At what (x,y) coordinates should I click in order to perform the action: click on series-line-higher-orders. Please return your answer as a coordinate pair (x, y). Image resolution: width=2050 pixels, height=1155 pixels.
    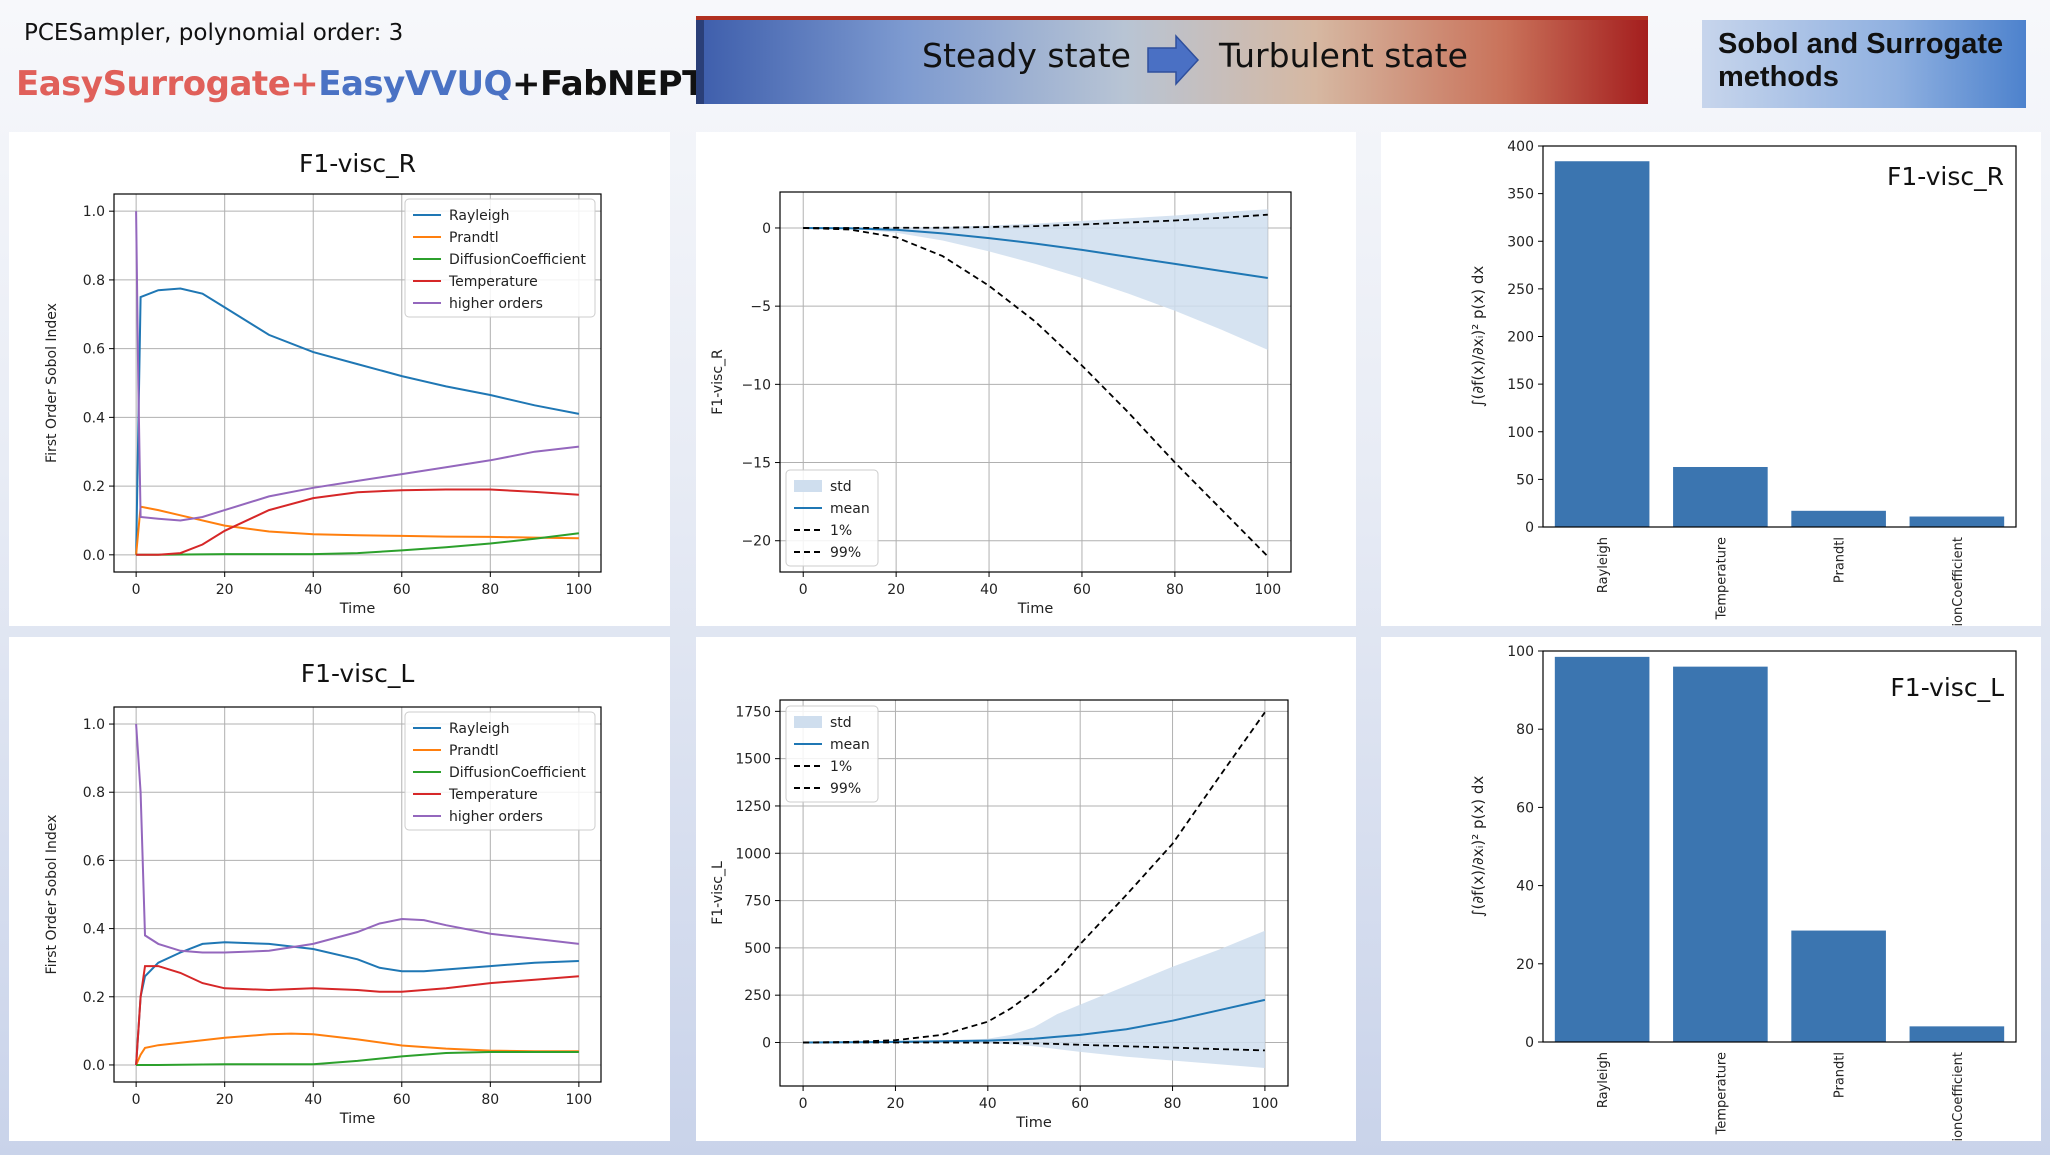
    Looking at the image, I should click on (357, 366).